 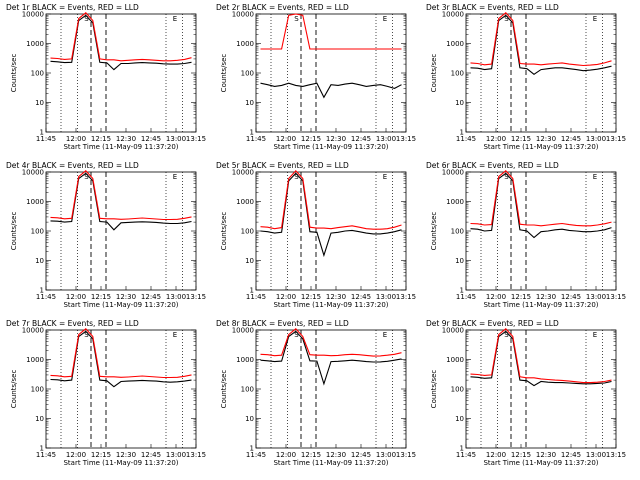 What do you see at coordinates (72, 7) in the screenshot?
I see `panel-title: Det 1r BLACK = Events, RED = LLD` at bounding box center [72, 7].